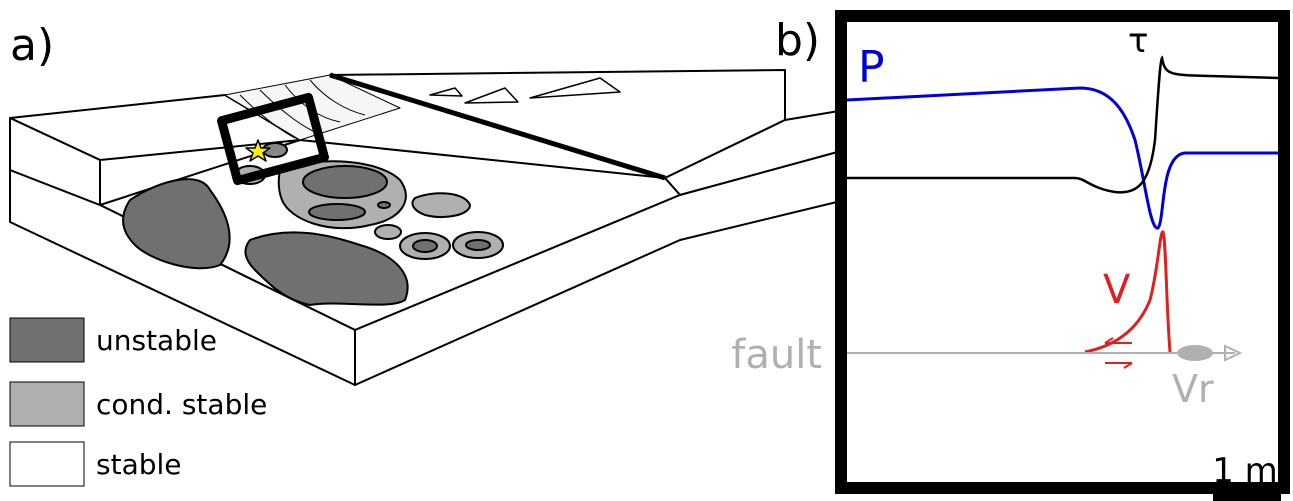 Image resolution: width=1293 pixels, height=501 pixels. What do you see at coordinates (1195, 353) in the screenshot?
I see `rupture-front` at bounding box center [1195, 353].